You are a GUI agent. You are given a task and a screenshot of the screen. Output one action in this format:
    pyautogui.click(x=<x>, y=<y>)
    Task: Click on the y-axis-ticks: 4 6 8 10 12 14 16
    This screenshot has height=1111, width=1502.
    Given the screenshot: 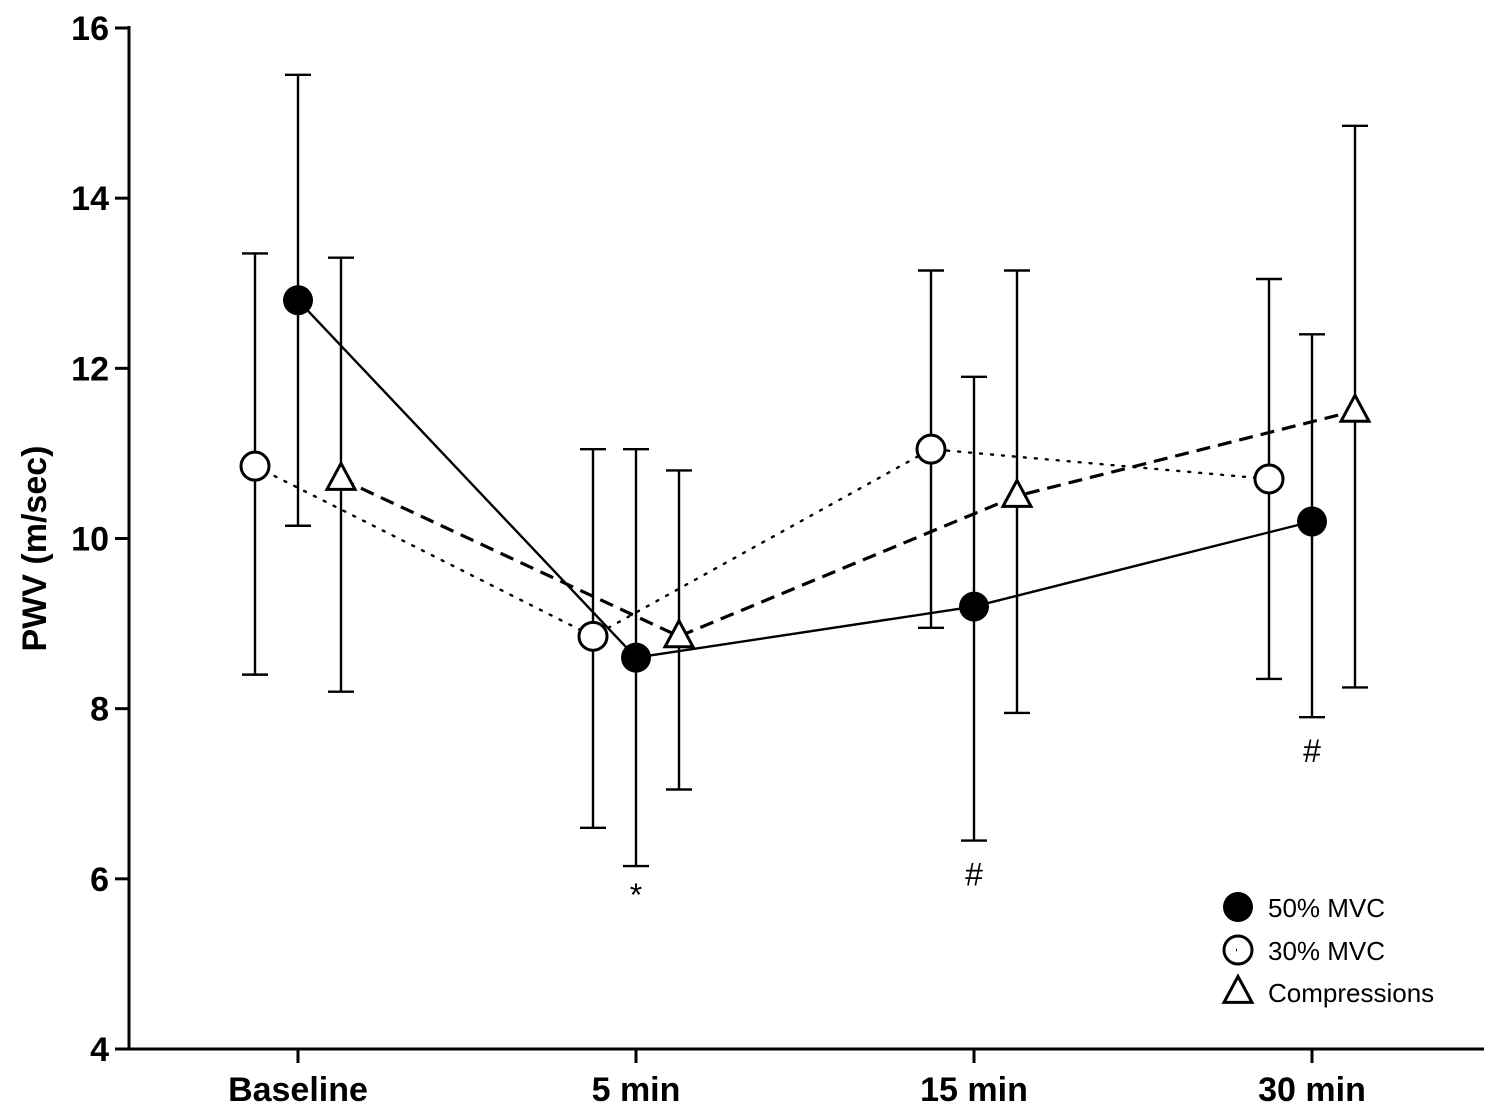 What is the action you would take?
    pyautogui.click(x=100, y=539)
    